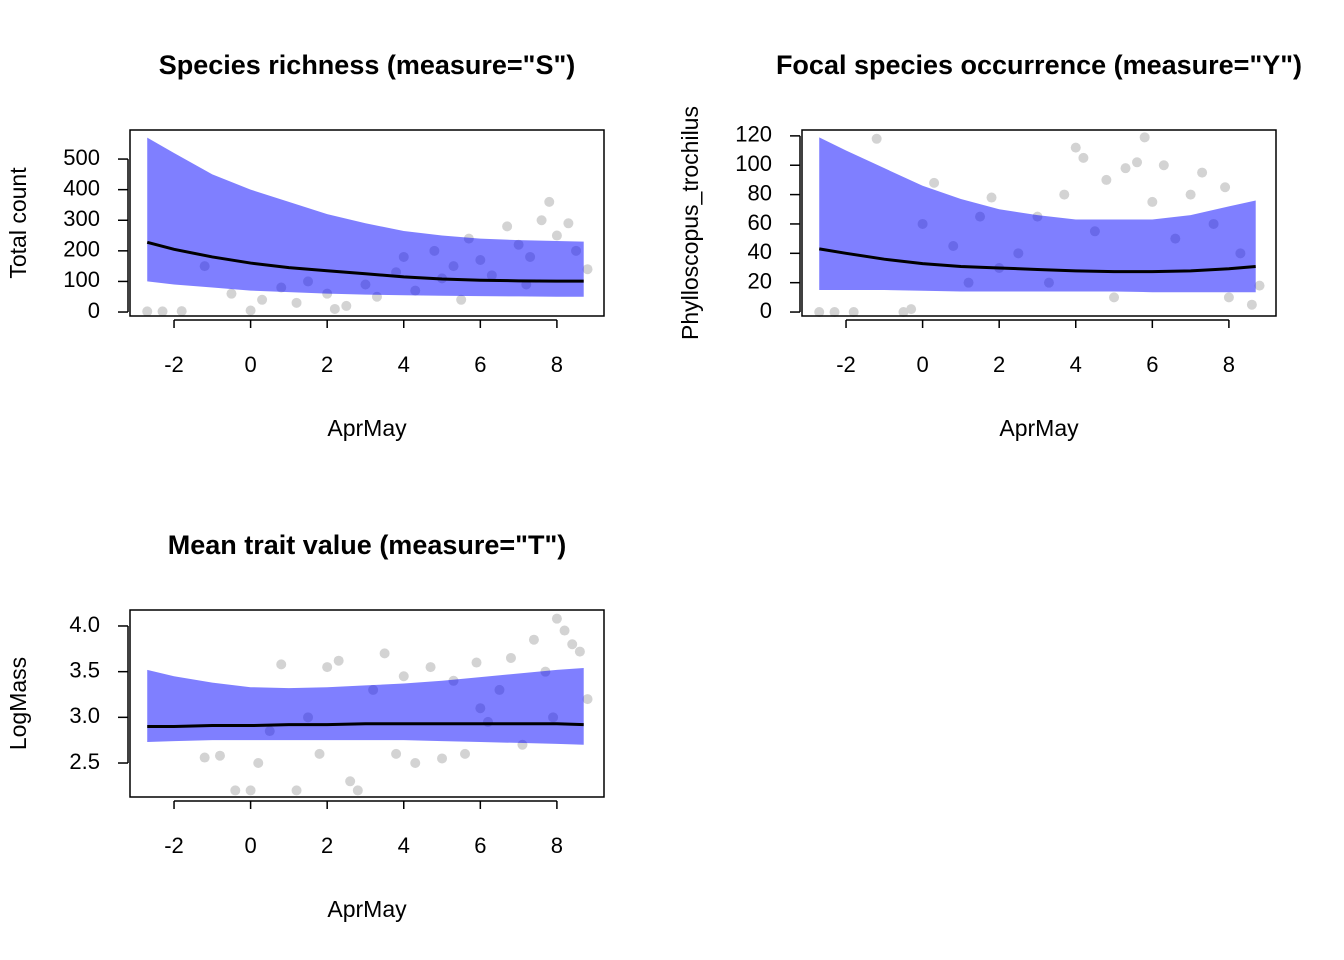 The image size is (1344, 960). What do you see at coordinates (81, 157) in the screenshot?
I see `y-tick-label: 500` at bounding box center [81, 157].